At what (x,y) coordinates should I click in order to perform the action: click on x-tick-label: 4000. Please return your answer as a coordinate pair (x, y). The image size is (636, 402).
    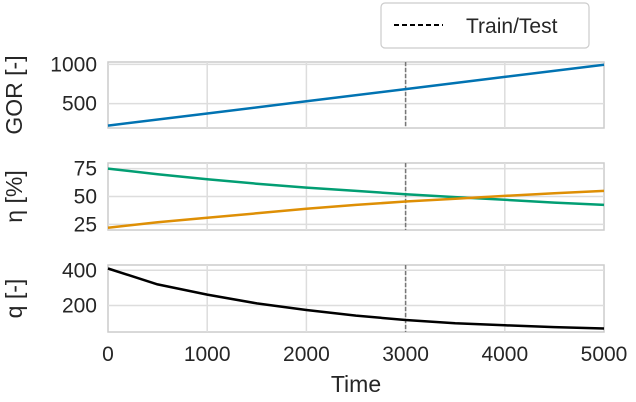
    Looking at the image, I should click on (504, 354).